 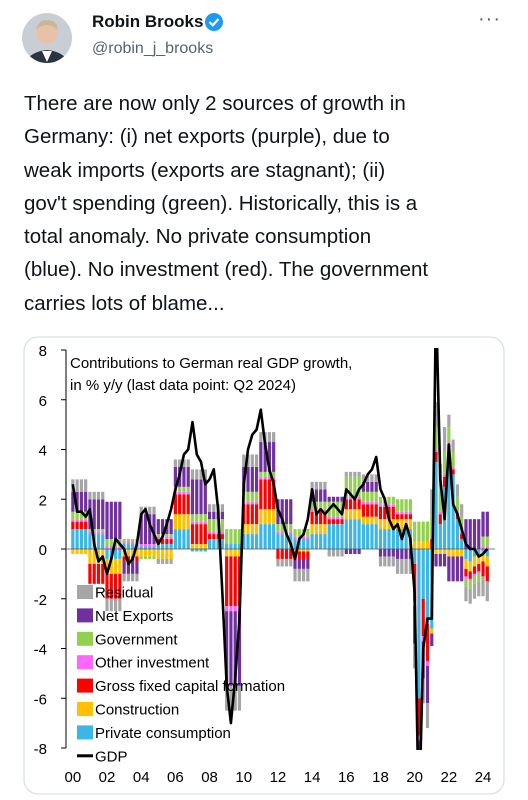 I want to click on avatar, so click(x=50, y=40).